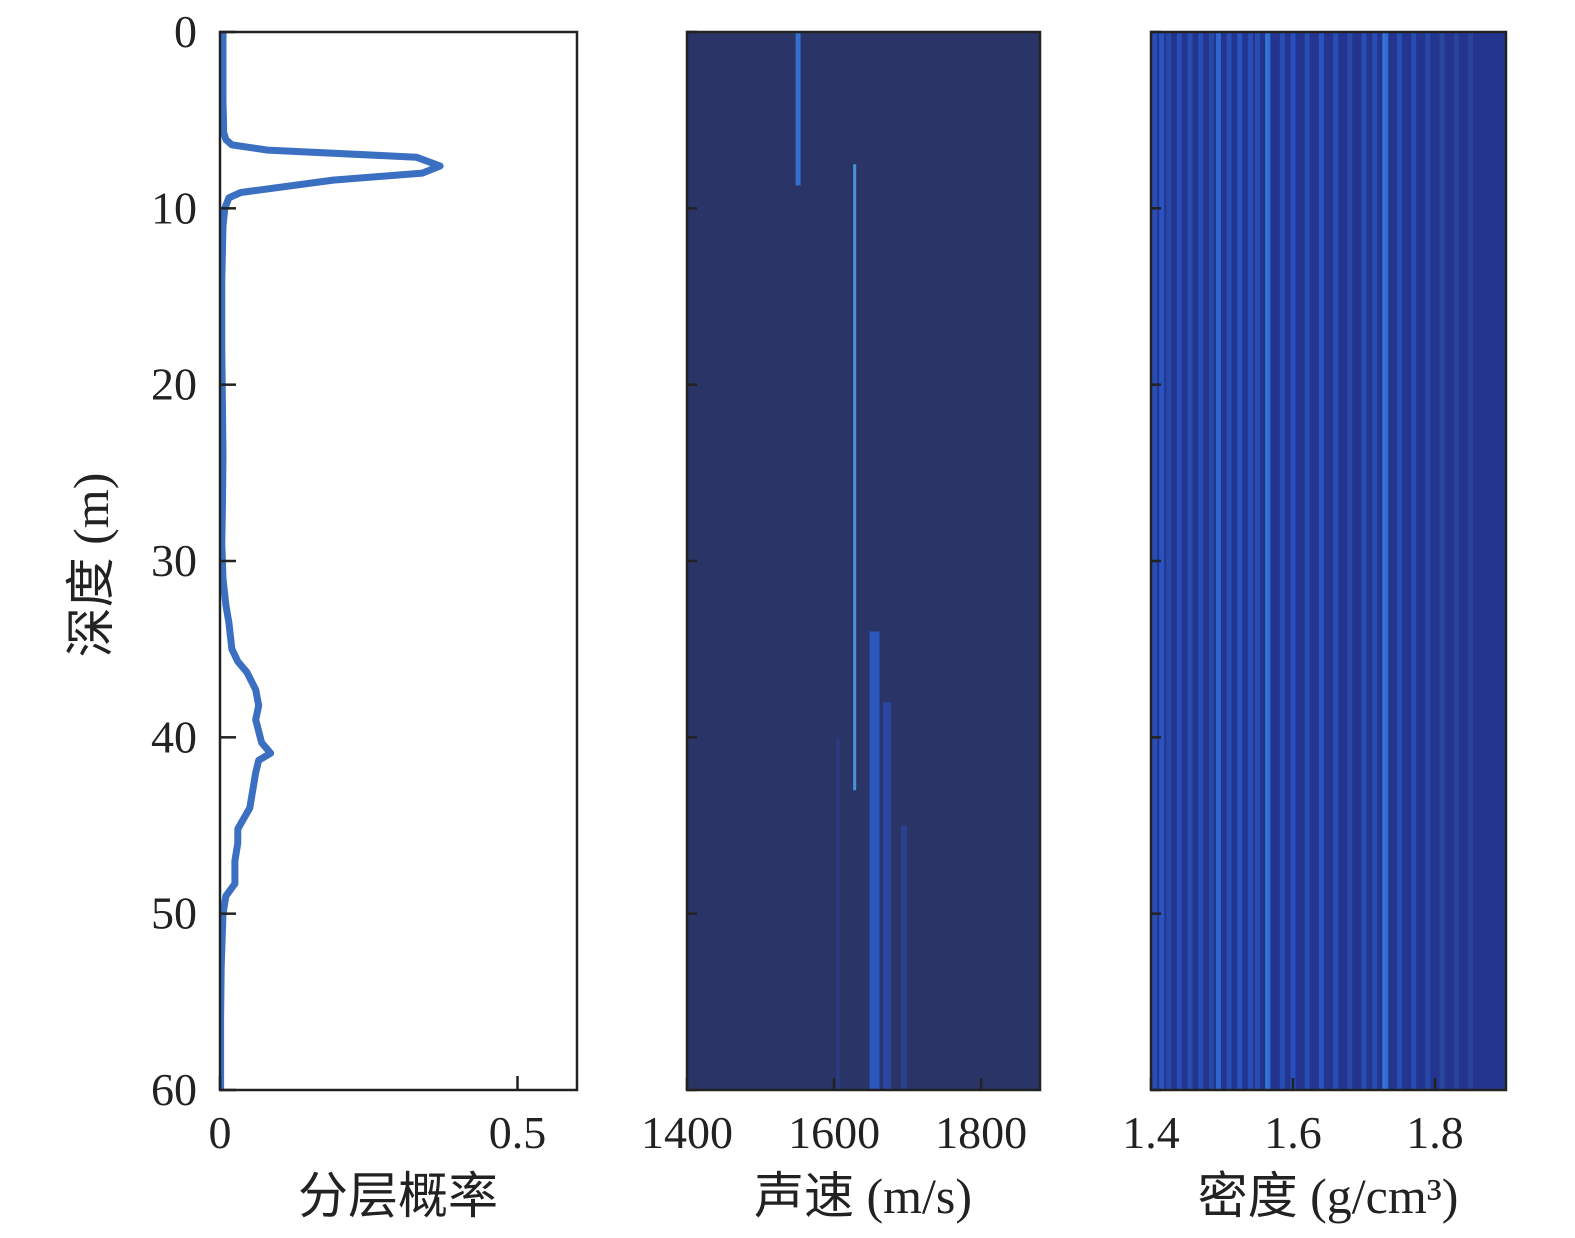  What do you see at coordinates (863, 1196) in the screenshot?
I see `x-axis-label-sound-speed: 声速 (m/s)` at bounding box center [863, 1196].